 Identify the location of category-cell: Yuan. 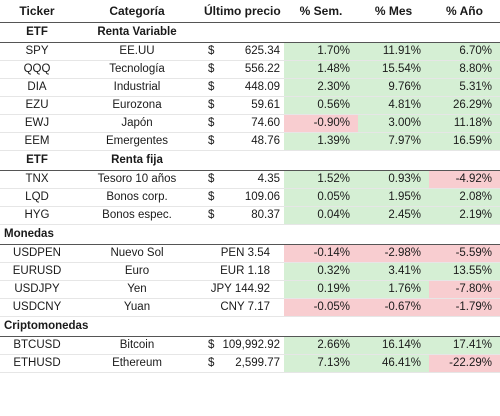
(137, 307).